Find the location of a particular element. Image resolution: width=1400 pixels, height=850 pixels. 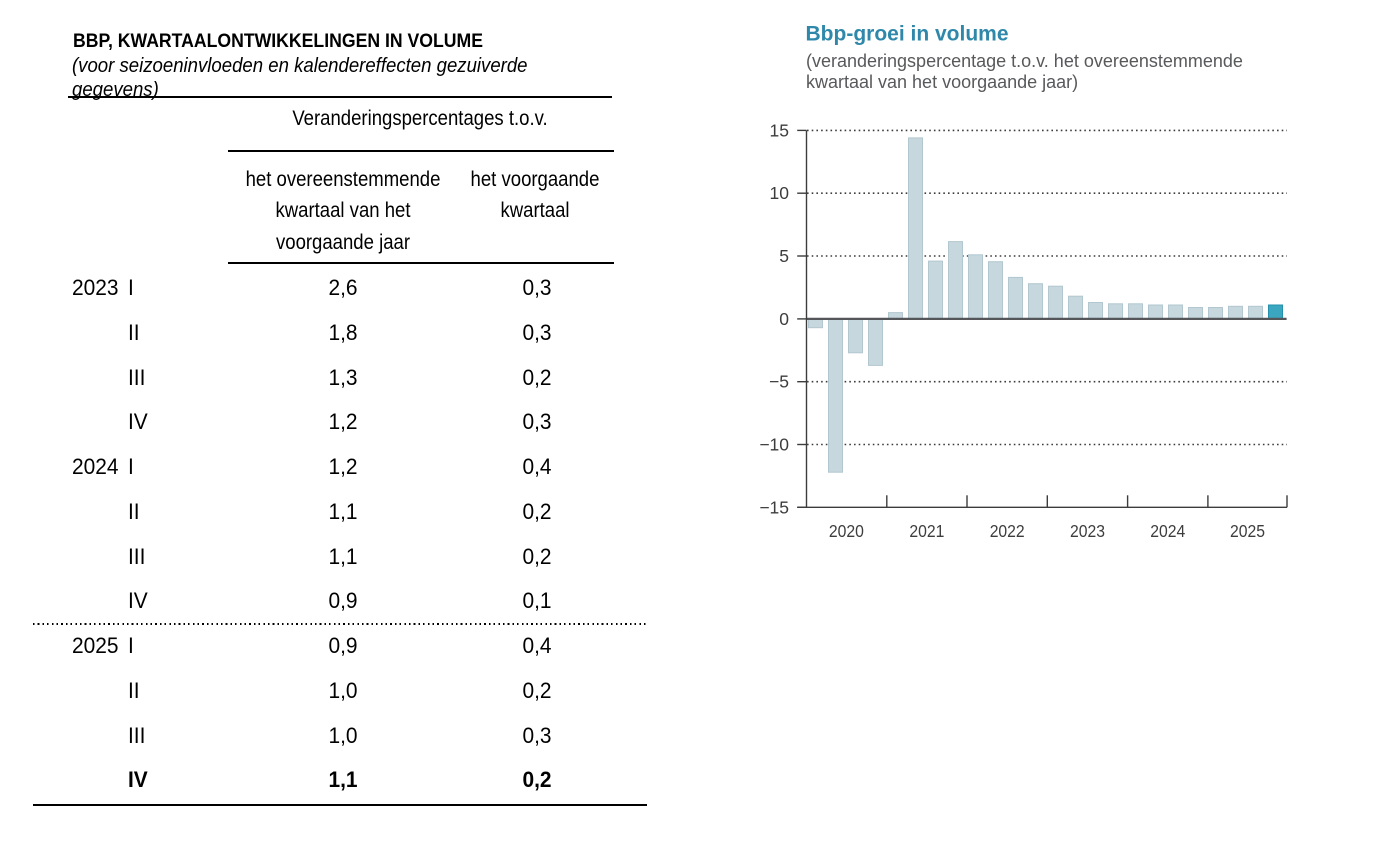

svg-text: 10 is located at coordinates (780, 193).